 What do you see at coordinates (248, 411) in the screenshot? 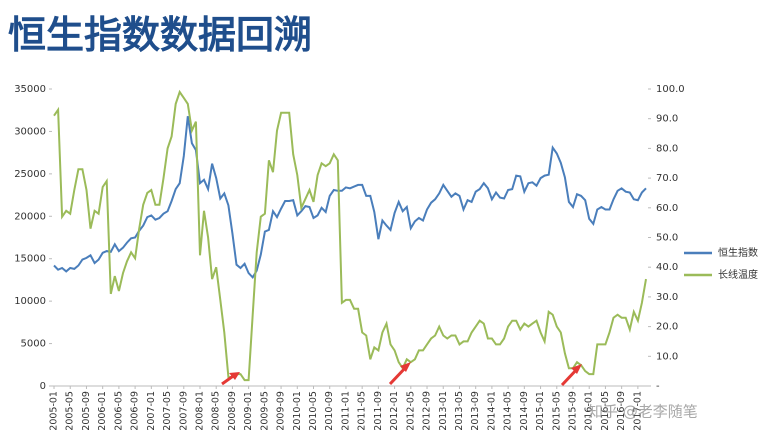
I see `x-tick-label: 2009-01` at bounding box center [248, 411].